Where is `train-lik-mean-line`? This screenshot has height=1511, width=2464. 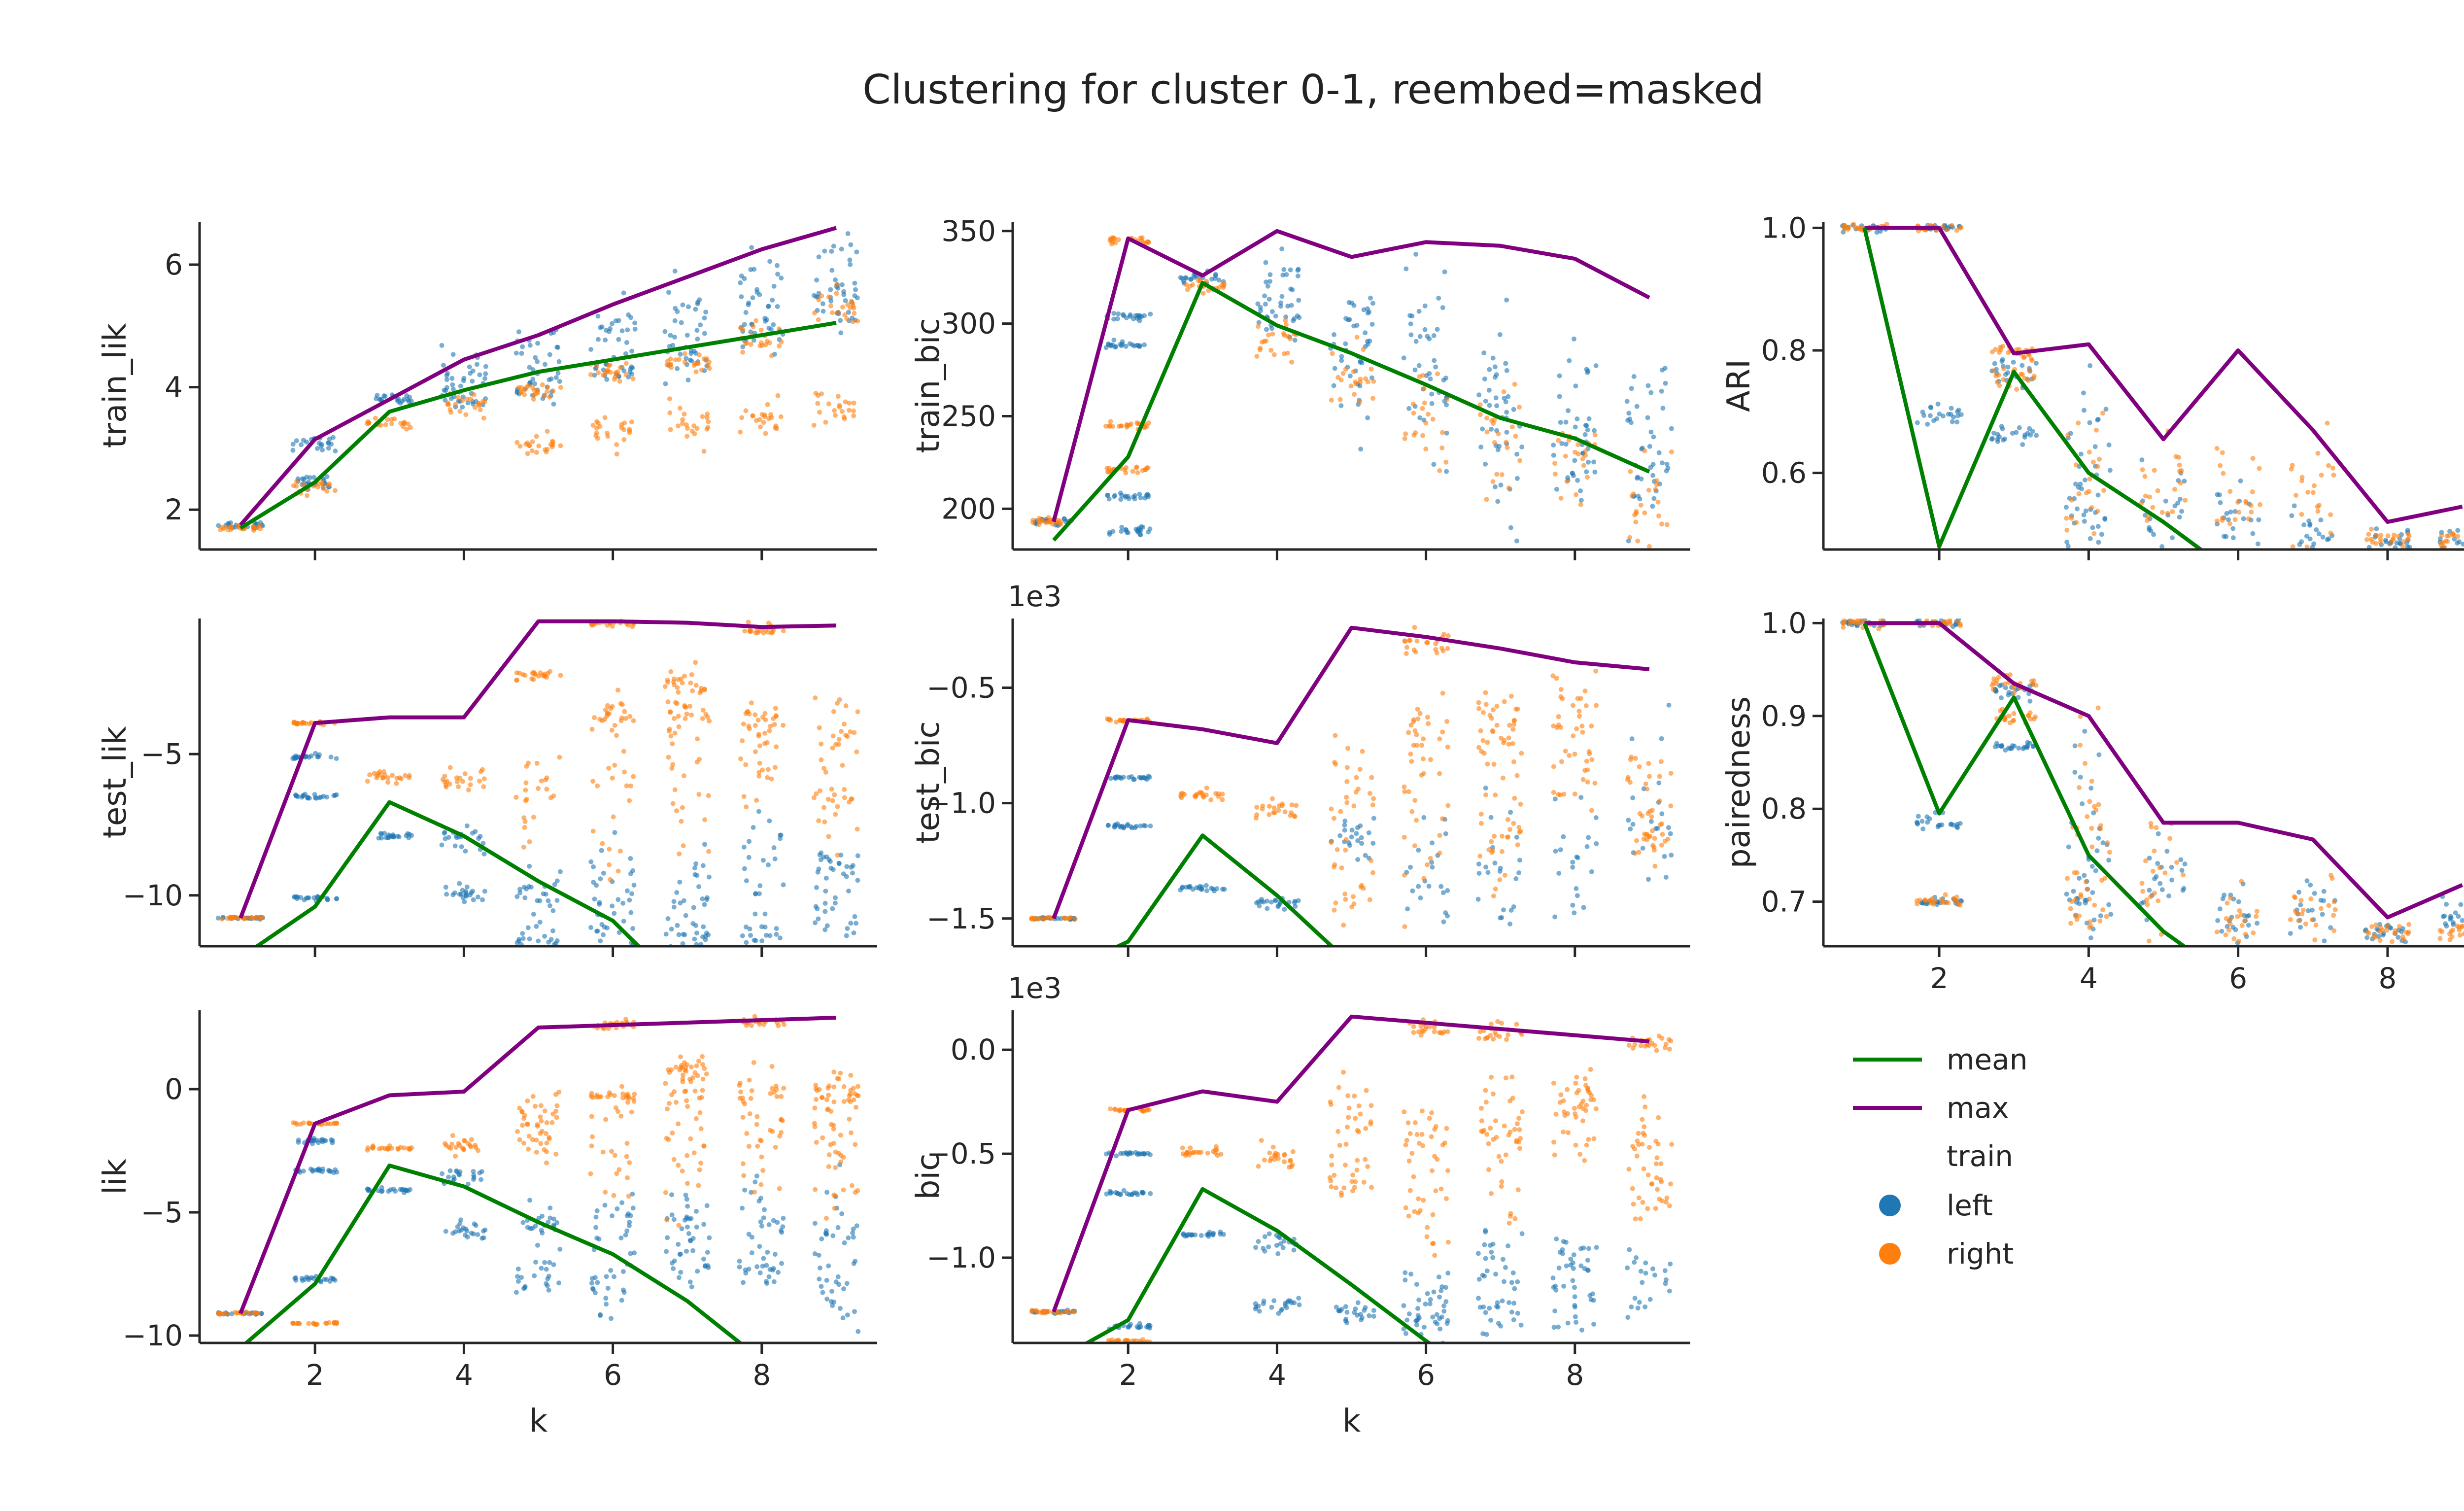 train-lik-mean-line is located at coordinates (538, 425).